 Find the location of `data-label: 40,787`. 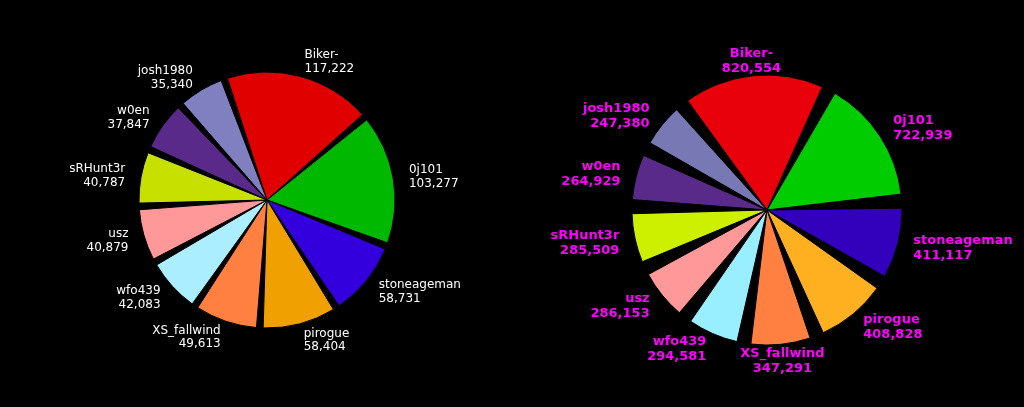

data-label: 40,787 is located at coordinates (104, 181).